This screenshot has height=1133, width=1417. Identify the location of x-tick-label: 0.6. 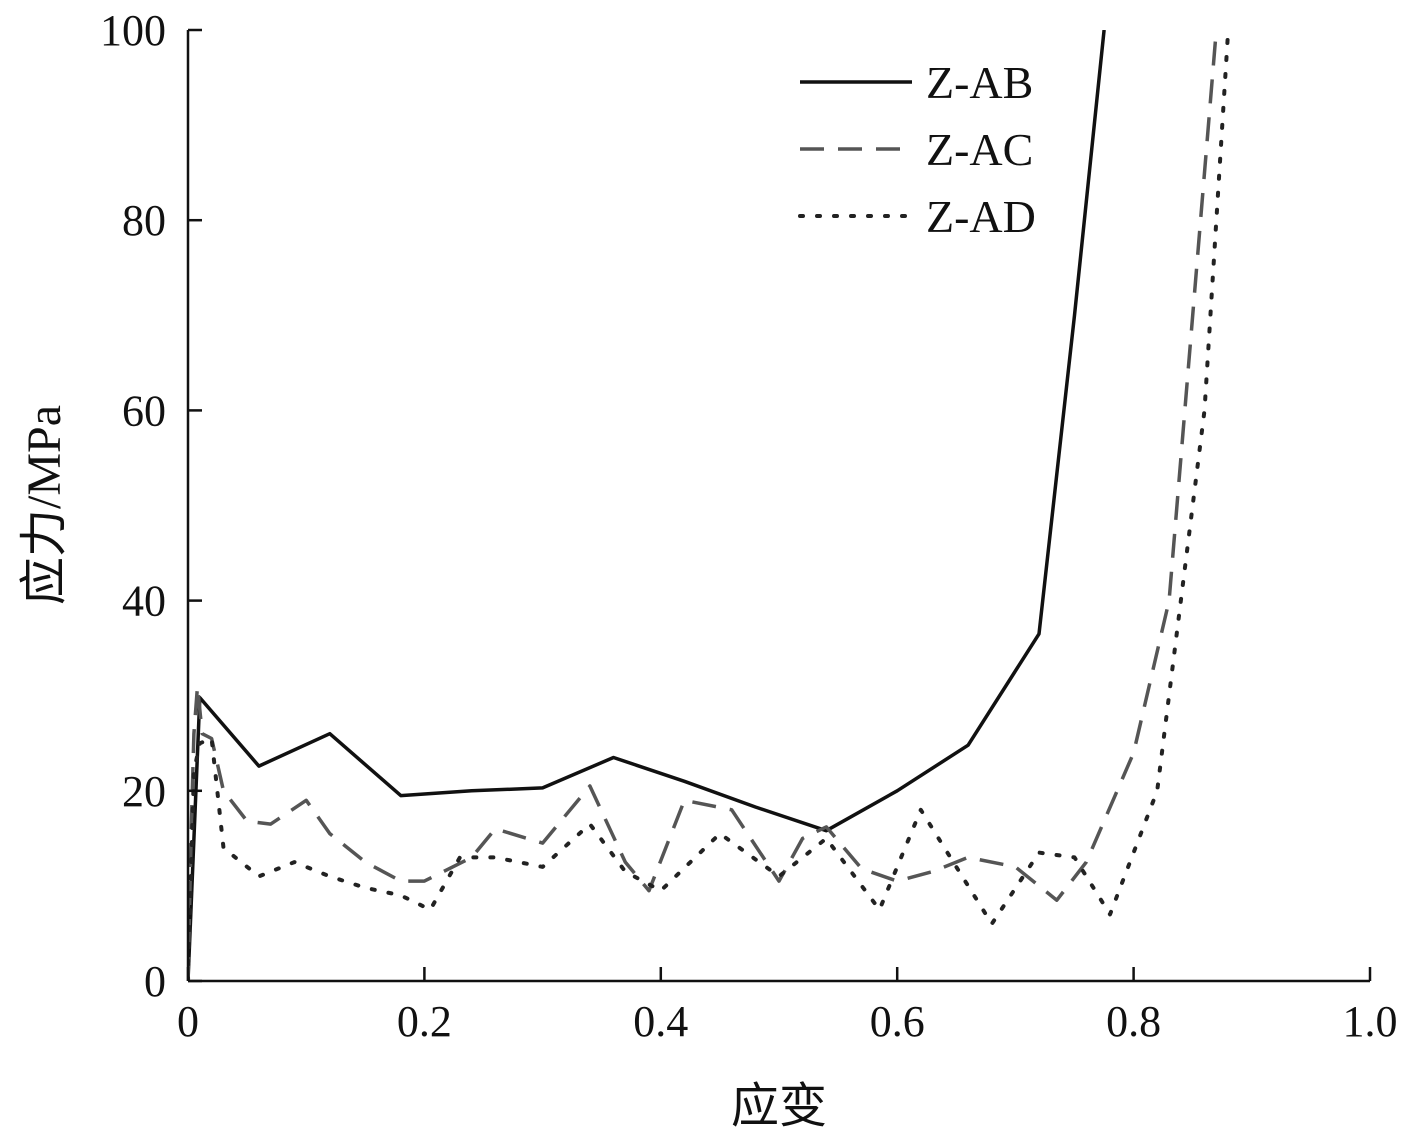
(897, 1021).